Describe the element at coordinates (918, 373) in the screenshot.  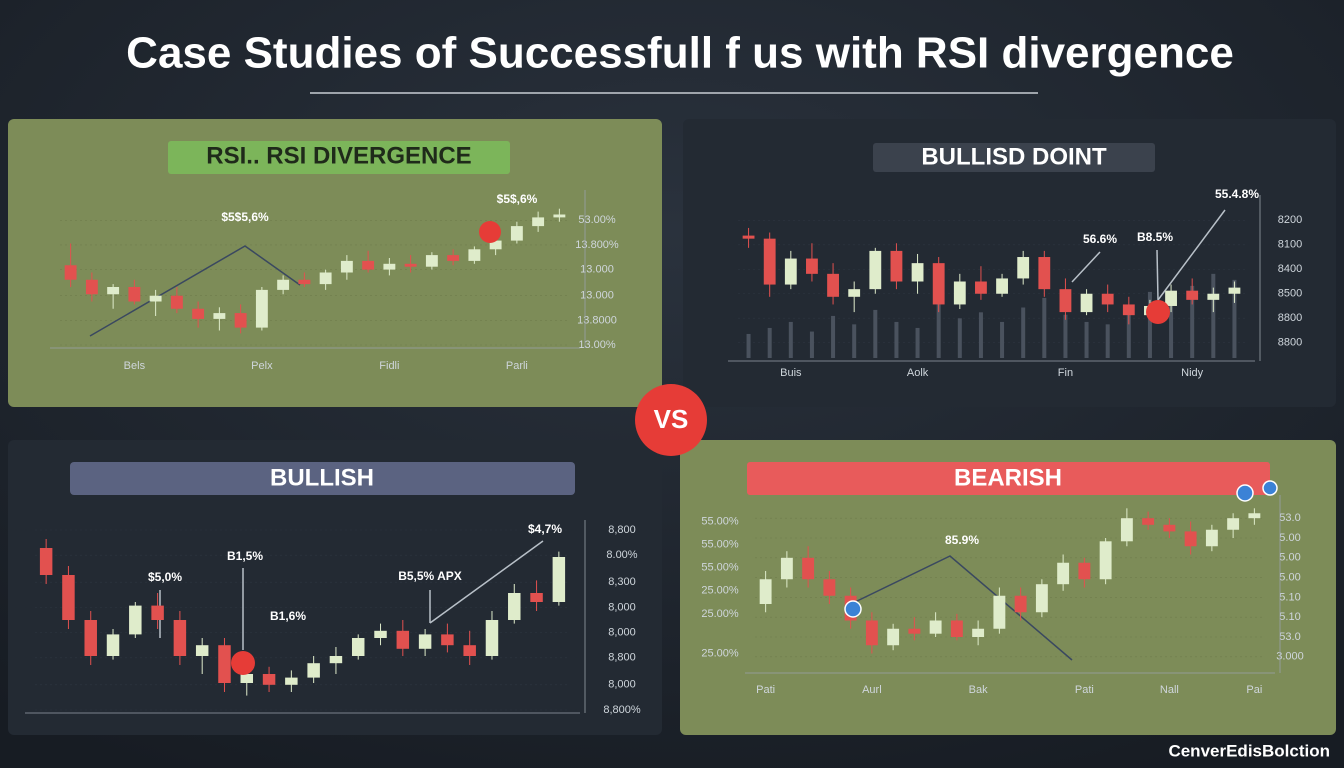
I see `x-tick-label: Aolk` at that location.